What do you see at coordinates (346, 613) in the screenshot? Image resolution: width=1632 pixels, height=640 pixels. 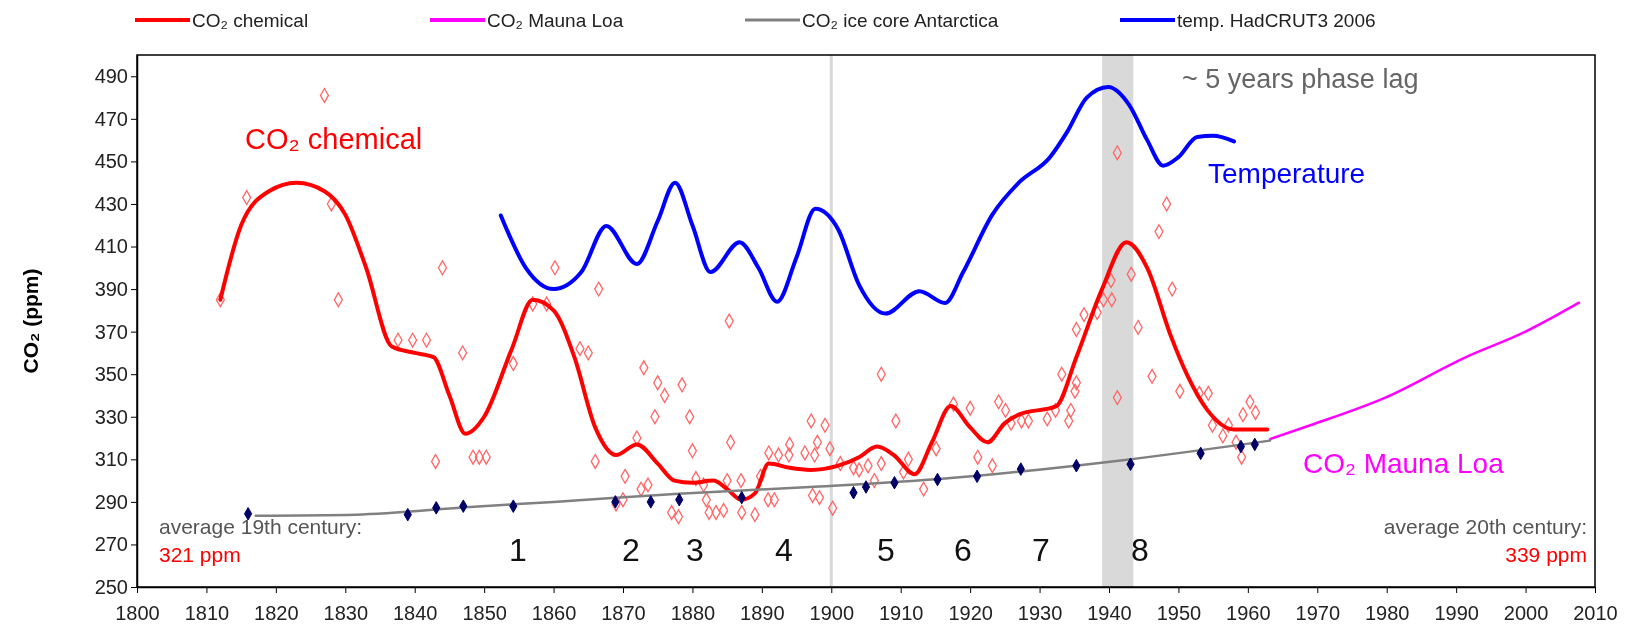 I see `x-tick-label: 1830` at bounding box center [346, 613].